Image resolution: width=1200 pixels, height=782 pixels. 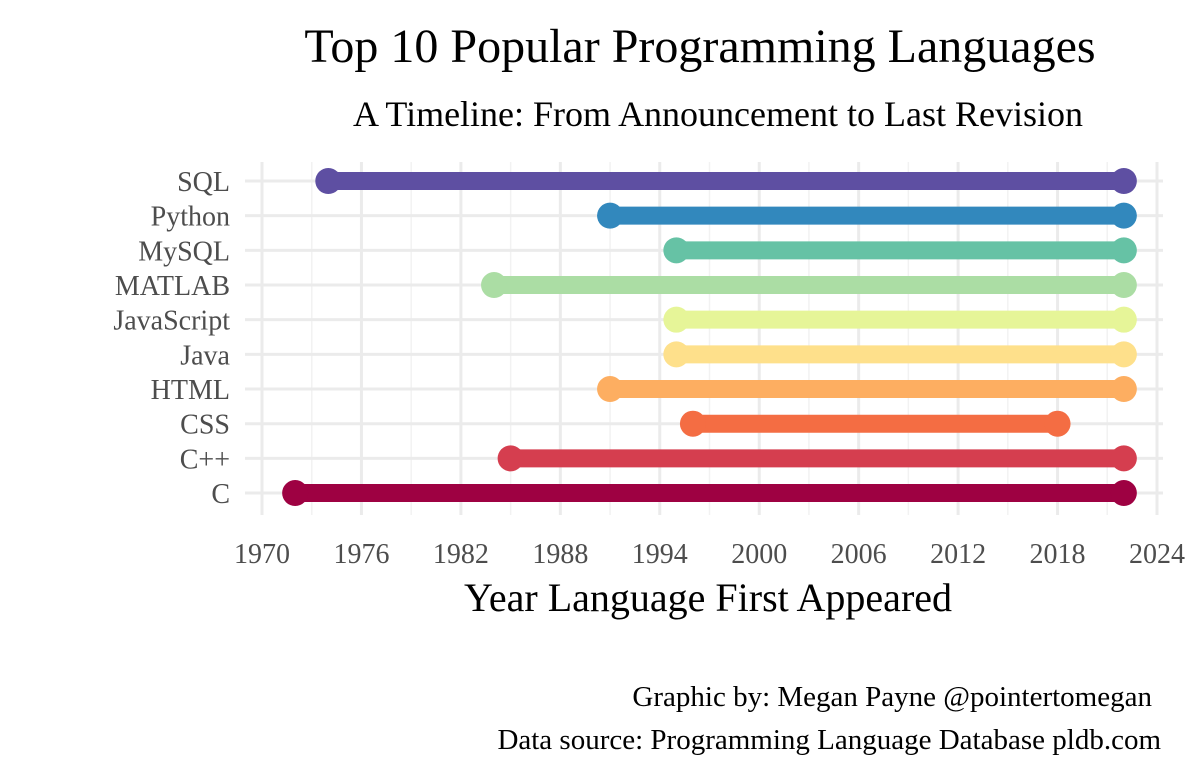 I want to click on chart-title: Top 10 Popular Programming Languages, so click(x=699, y=46).